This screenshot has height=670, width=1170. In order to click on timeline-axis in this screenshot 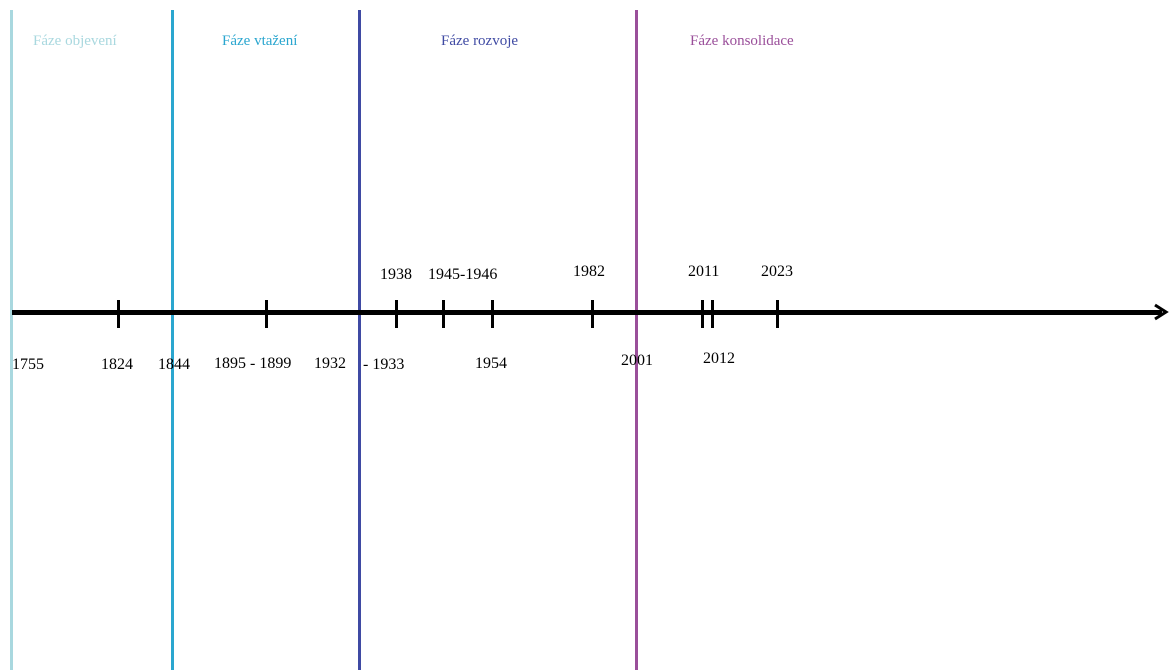, I will do `click(587, 312)`.